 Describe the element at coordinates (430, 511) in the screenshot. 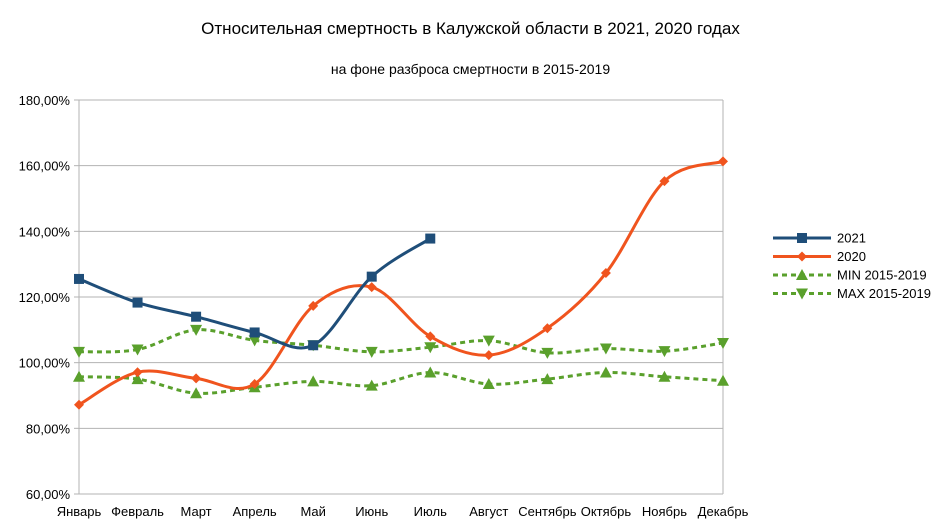

I see `x-tick-label: Июль` at that location.